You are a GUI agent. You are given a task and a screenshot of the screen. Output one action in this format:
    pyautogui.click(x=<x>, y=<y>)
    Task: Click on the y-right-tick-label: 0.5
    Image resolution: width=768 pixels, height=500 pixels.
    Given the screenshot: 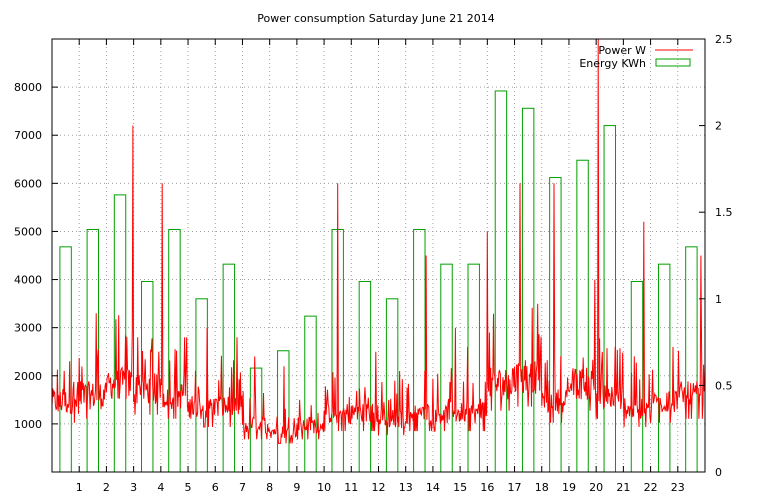 What is the action you would take?
    pyautogui.click(x=724, y=385)
    